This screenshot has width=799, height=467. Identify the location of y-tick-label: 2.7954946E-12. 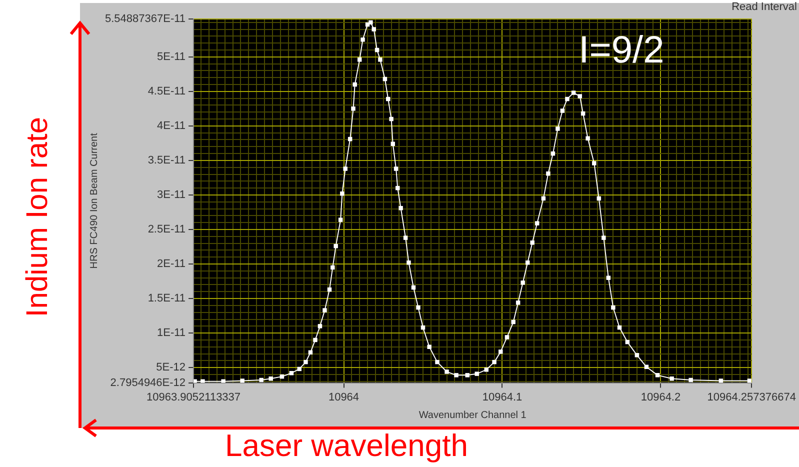
(148, 382).